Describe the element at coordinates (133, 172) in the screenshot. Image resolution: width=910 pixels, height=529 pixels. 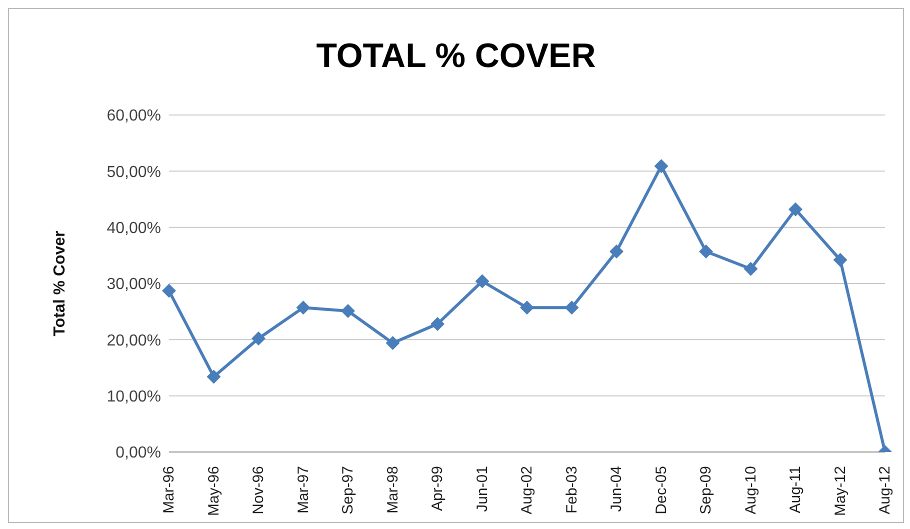
I see `y-tick-label: 50,00%` at that location.